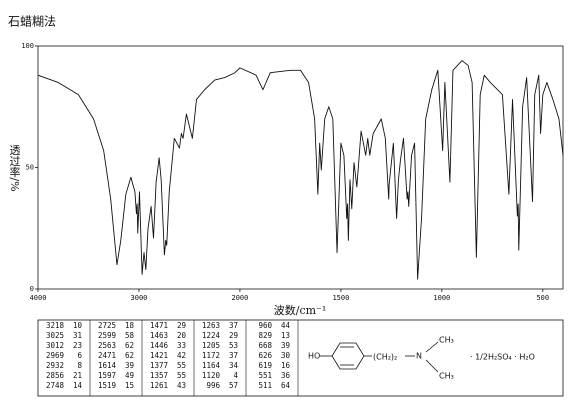 The image size is (570, 413). Describe the element at coordinates (55, 325) in the screenshot. I see `peak-wavenumber: 3218` at that location.